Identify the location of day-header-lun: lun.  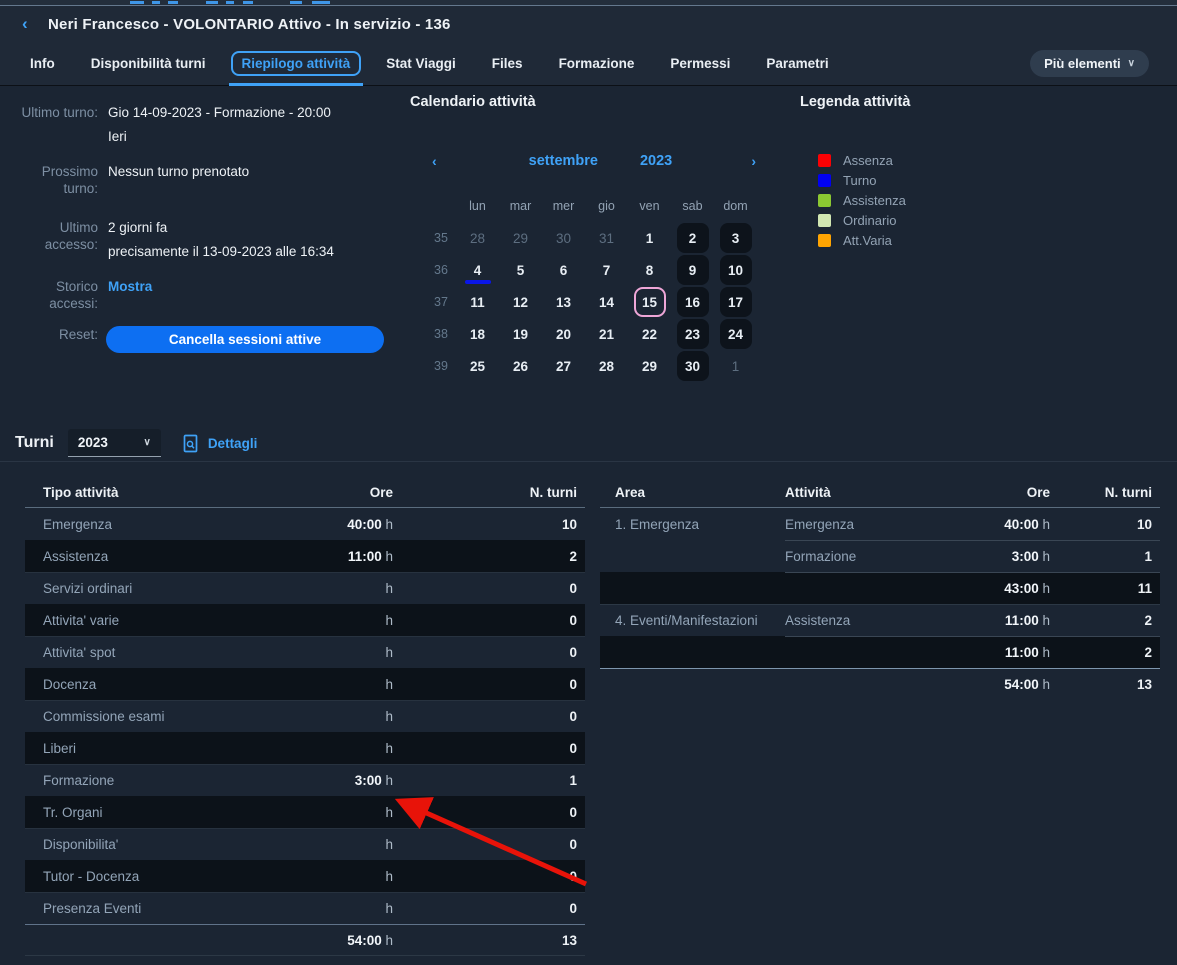
(477, 206).